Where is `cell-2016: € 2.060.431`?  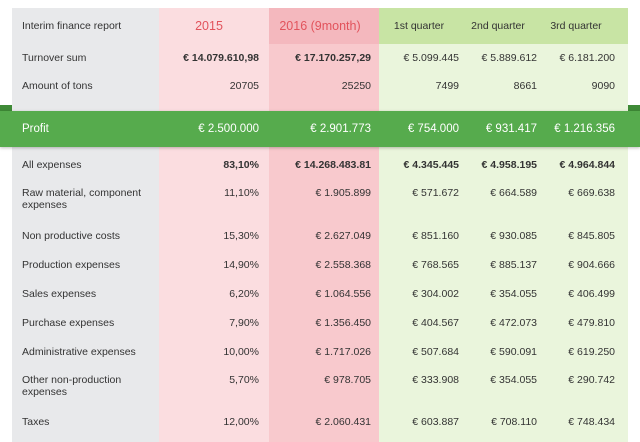 cell-2016: € 2.060.431 is located at coordinates (343, 421).